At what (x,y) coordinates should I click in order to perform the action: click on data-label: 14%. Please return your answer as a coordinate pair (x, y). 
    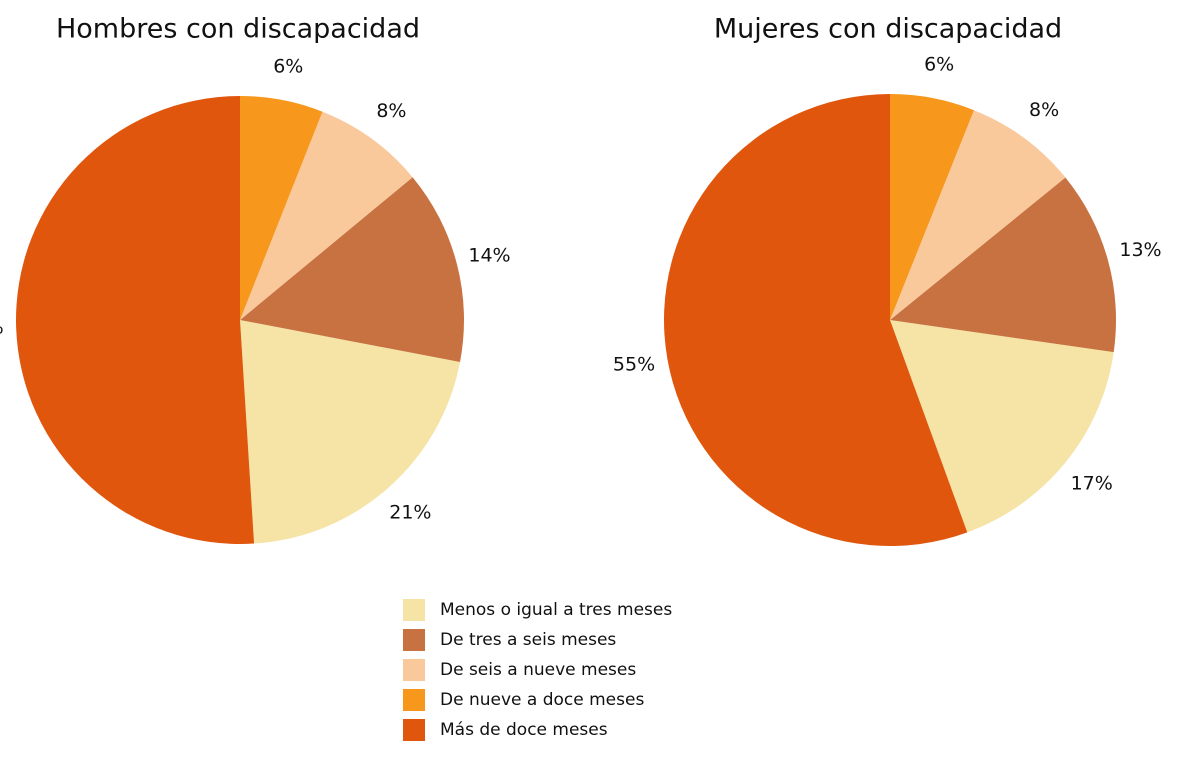
    Looking at the image, I should click on (489, 255).